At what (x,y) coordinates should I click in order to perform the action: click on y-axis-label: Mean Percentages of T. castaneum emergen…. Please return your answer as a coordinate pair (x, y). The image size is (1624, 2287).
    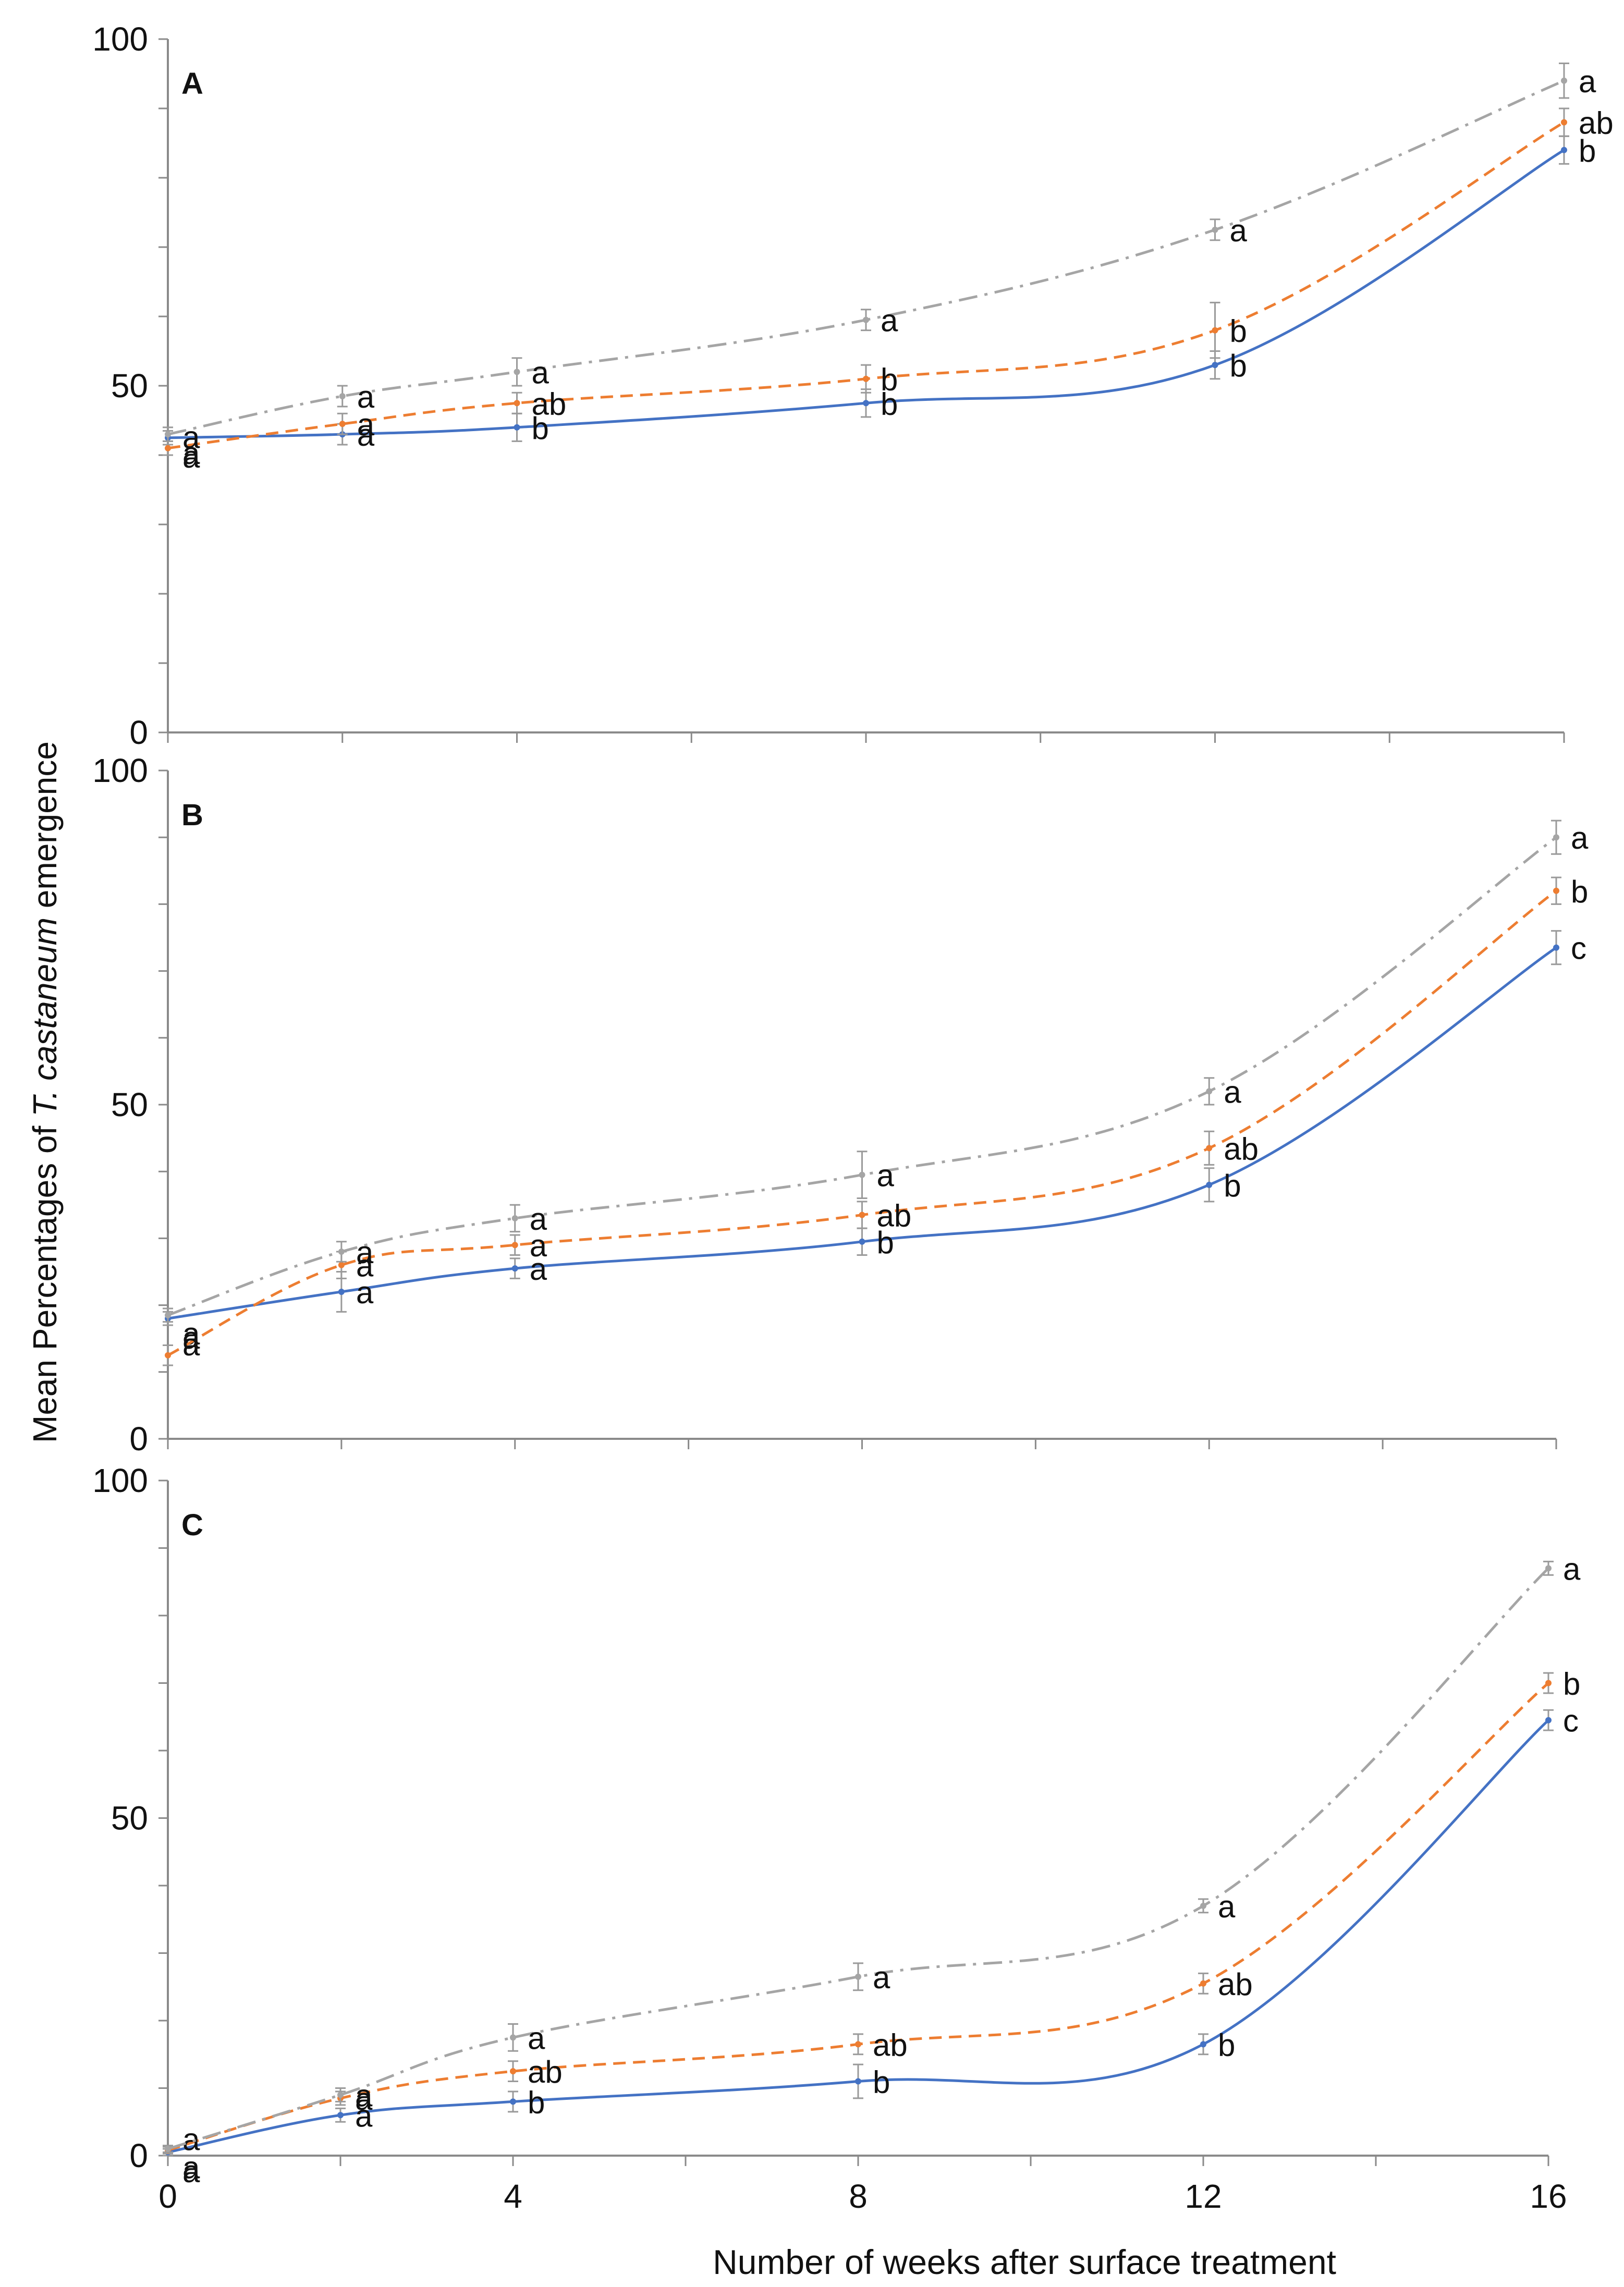
    Looking at the image, I should click on (45, 1092).